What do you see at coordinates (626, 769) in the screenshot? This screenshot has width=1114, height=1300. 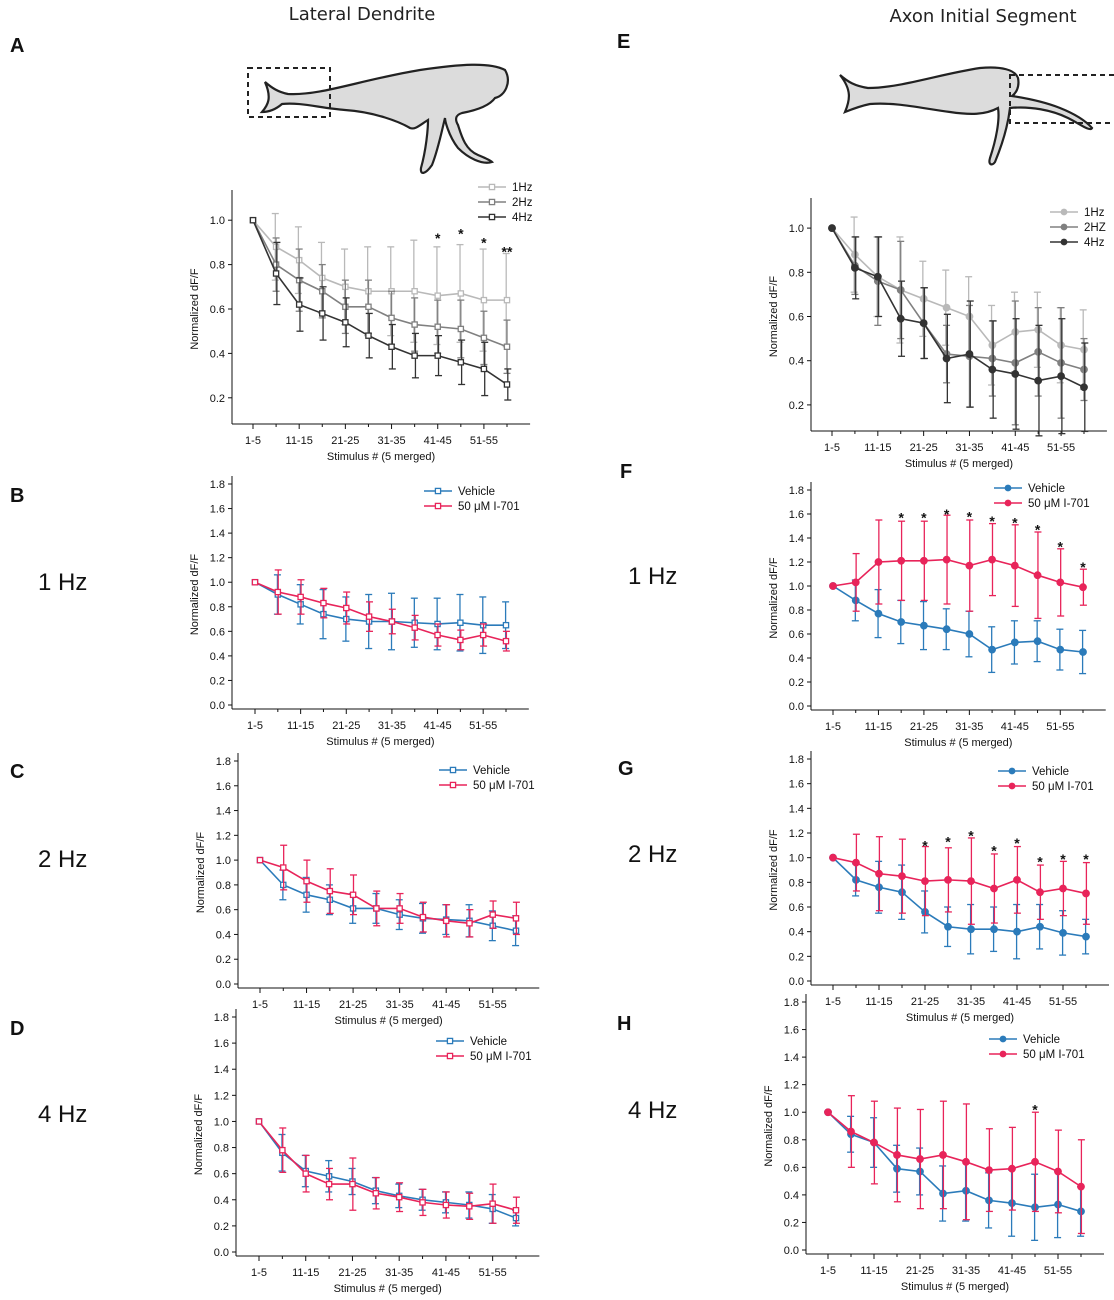 I see `panel-label-g: G` at bounding box center [626, 769].